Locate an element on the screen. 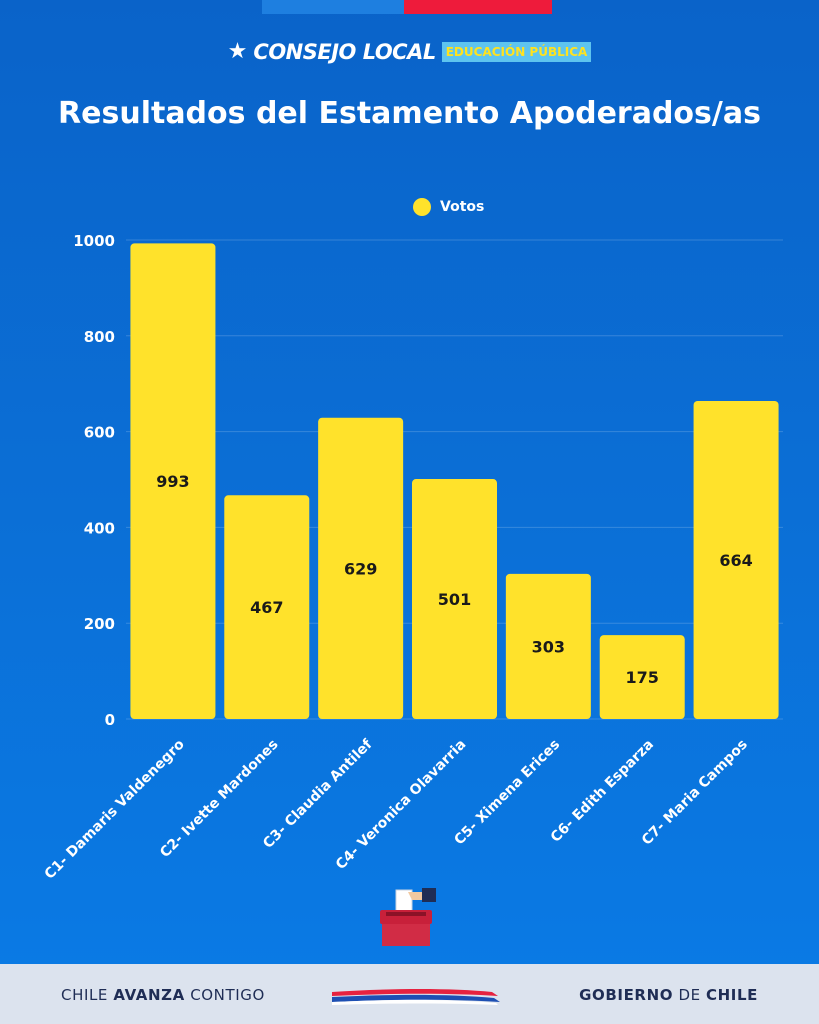  legend-label: Votos is located at coordinates (462, 207).